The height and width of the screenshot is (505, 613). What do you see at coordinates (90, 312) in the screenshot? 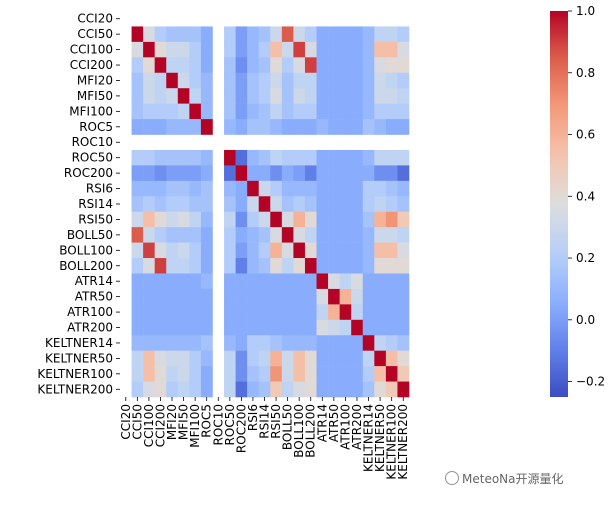
I see `y-tick-label: ATR100` at bounding box center [90, 312].